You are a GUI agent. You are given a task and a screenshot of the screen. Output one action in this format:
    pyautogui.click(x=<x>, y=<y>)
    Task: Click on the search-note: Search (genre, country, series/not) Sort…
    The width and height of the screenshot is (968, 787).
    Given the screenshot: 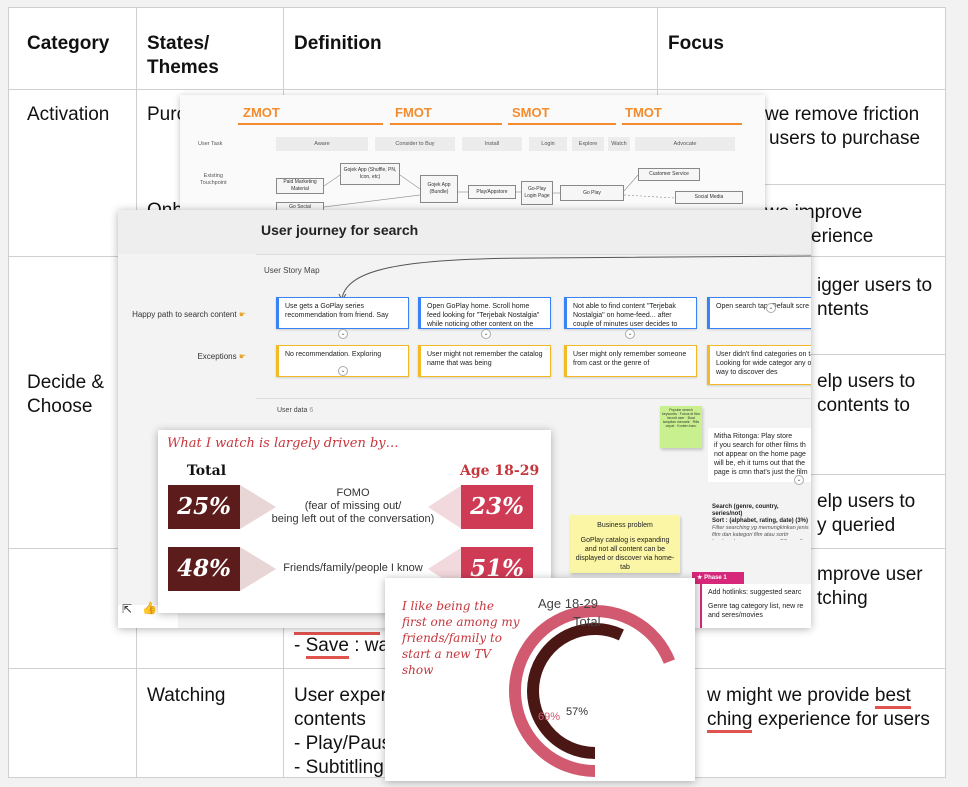 What is the action you would take?
    pyautogui.click(x=758, y=520)
    